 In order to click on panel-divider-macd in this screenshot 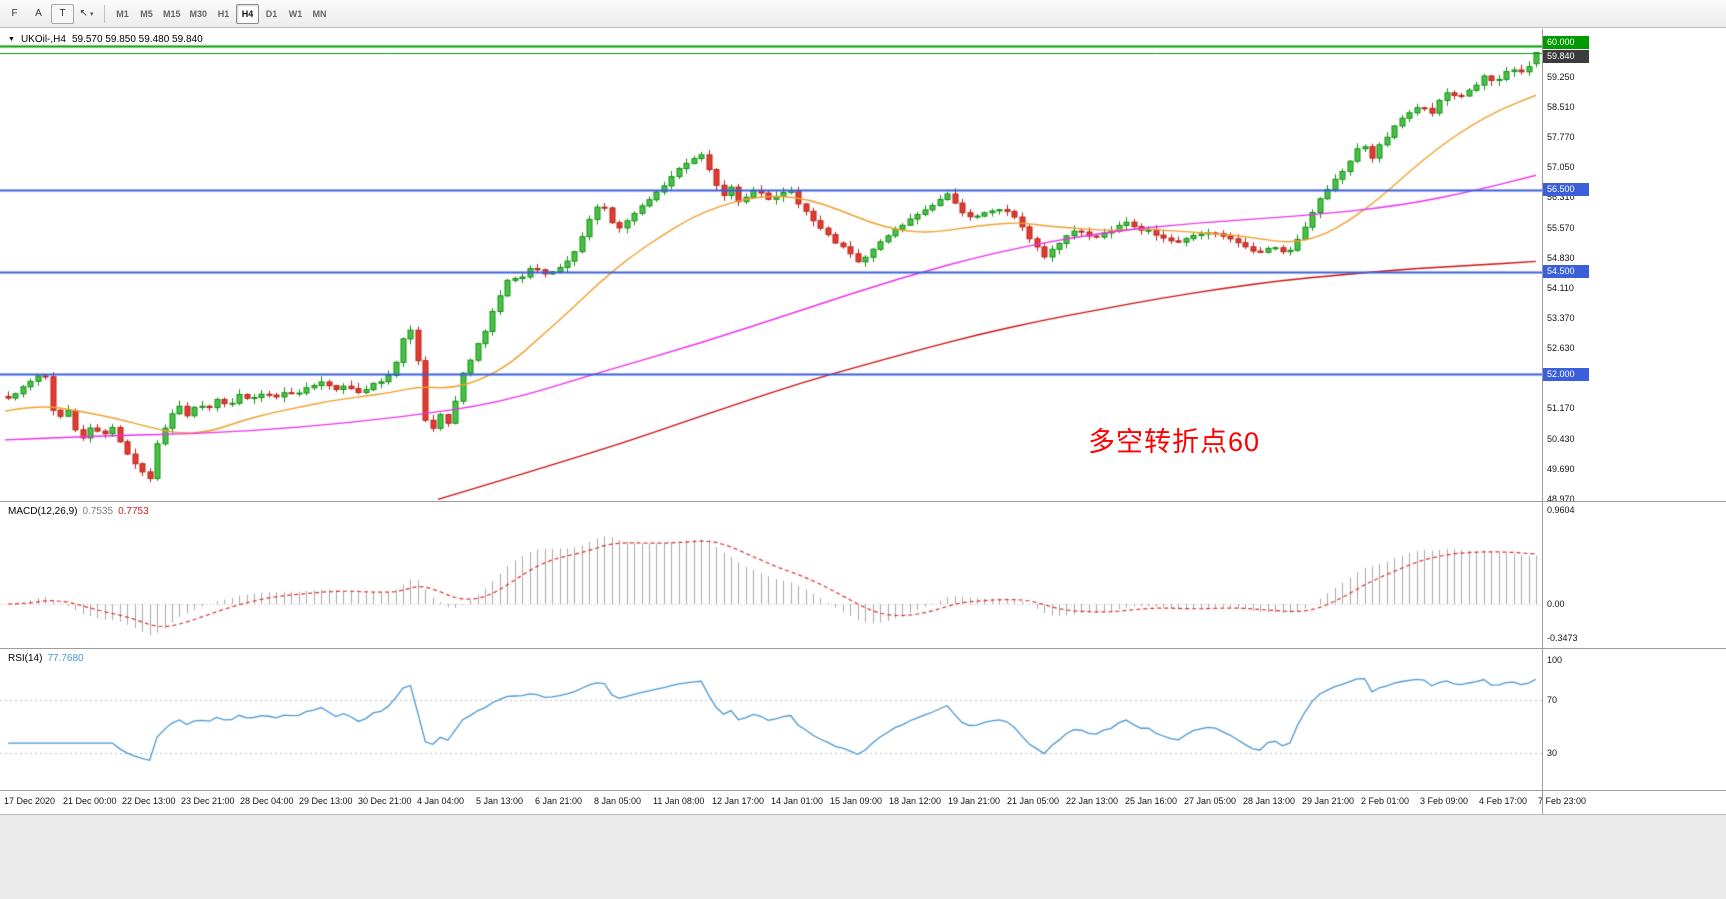, I will do `click(863, 501)`.